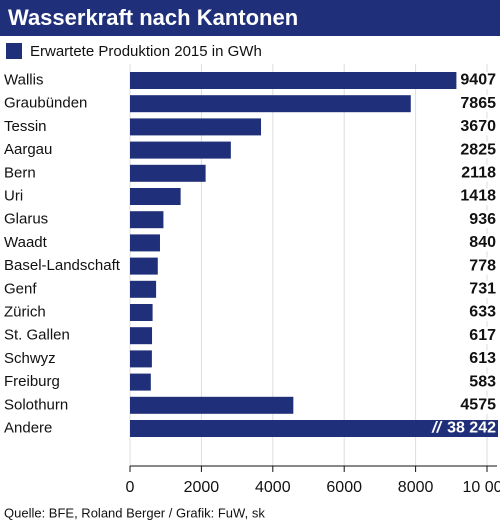 This screenshot has width=500, height=525. I want to click on x-tick-label: 8000, so click(416, 487).